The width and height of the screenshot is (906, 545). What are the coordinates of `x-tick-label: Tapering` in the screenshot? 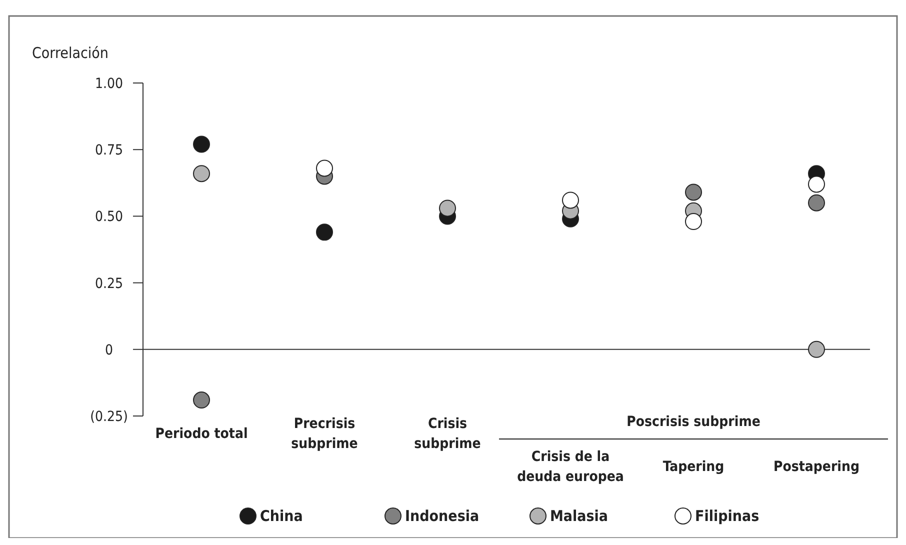 It's located at (693, 467).